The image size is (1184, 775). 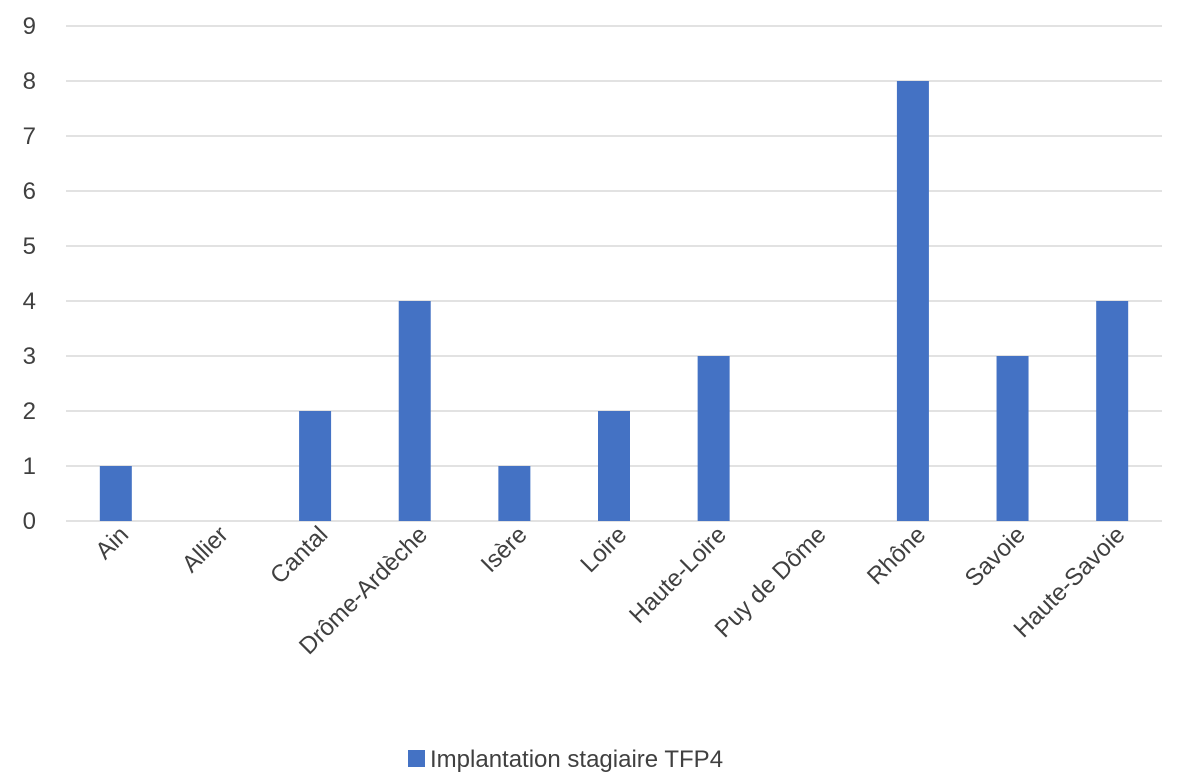 What do you see at coordinates (576, 759) in the screenshot?
I see `legend-label: Implantation stagiaire TFP4` at bounding box center [576, 759].